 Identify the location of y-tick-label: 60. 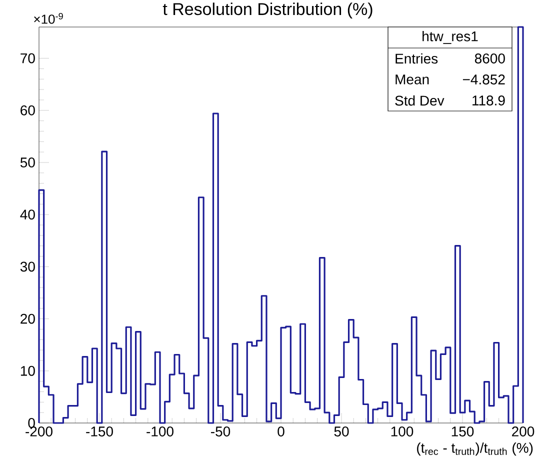
(27, 110).